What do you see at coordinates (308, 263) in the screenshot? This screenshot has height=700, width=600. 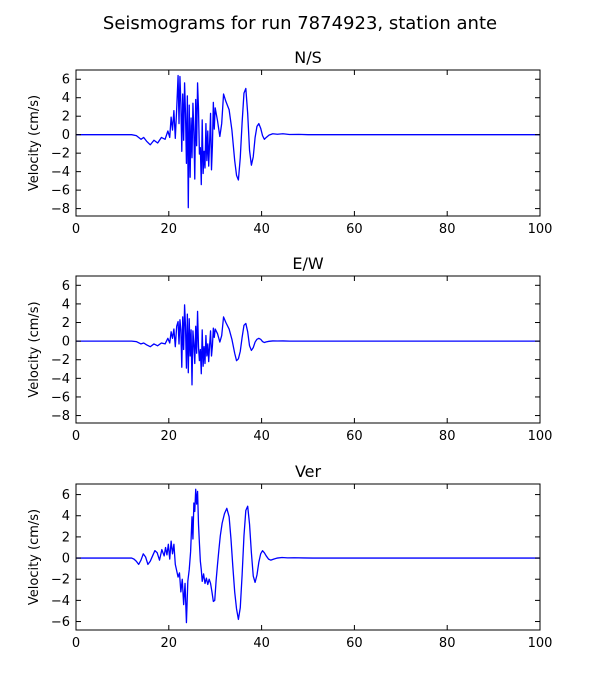 I see `panel-title: E/W` at bounding box center [308, 263].